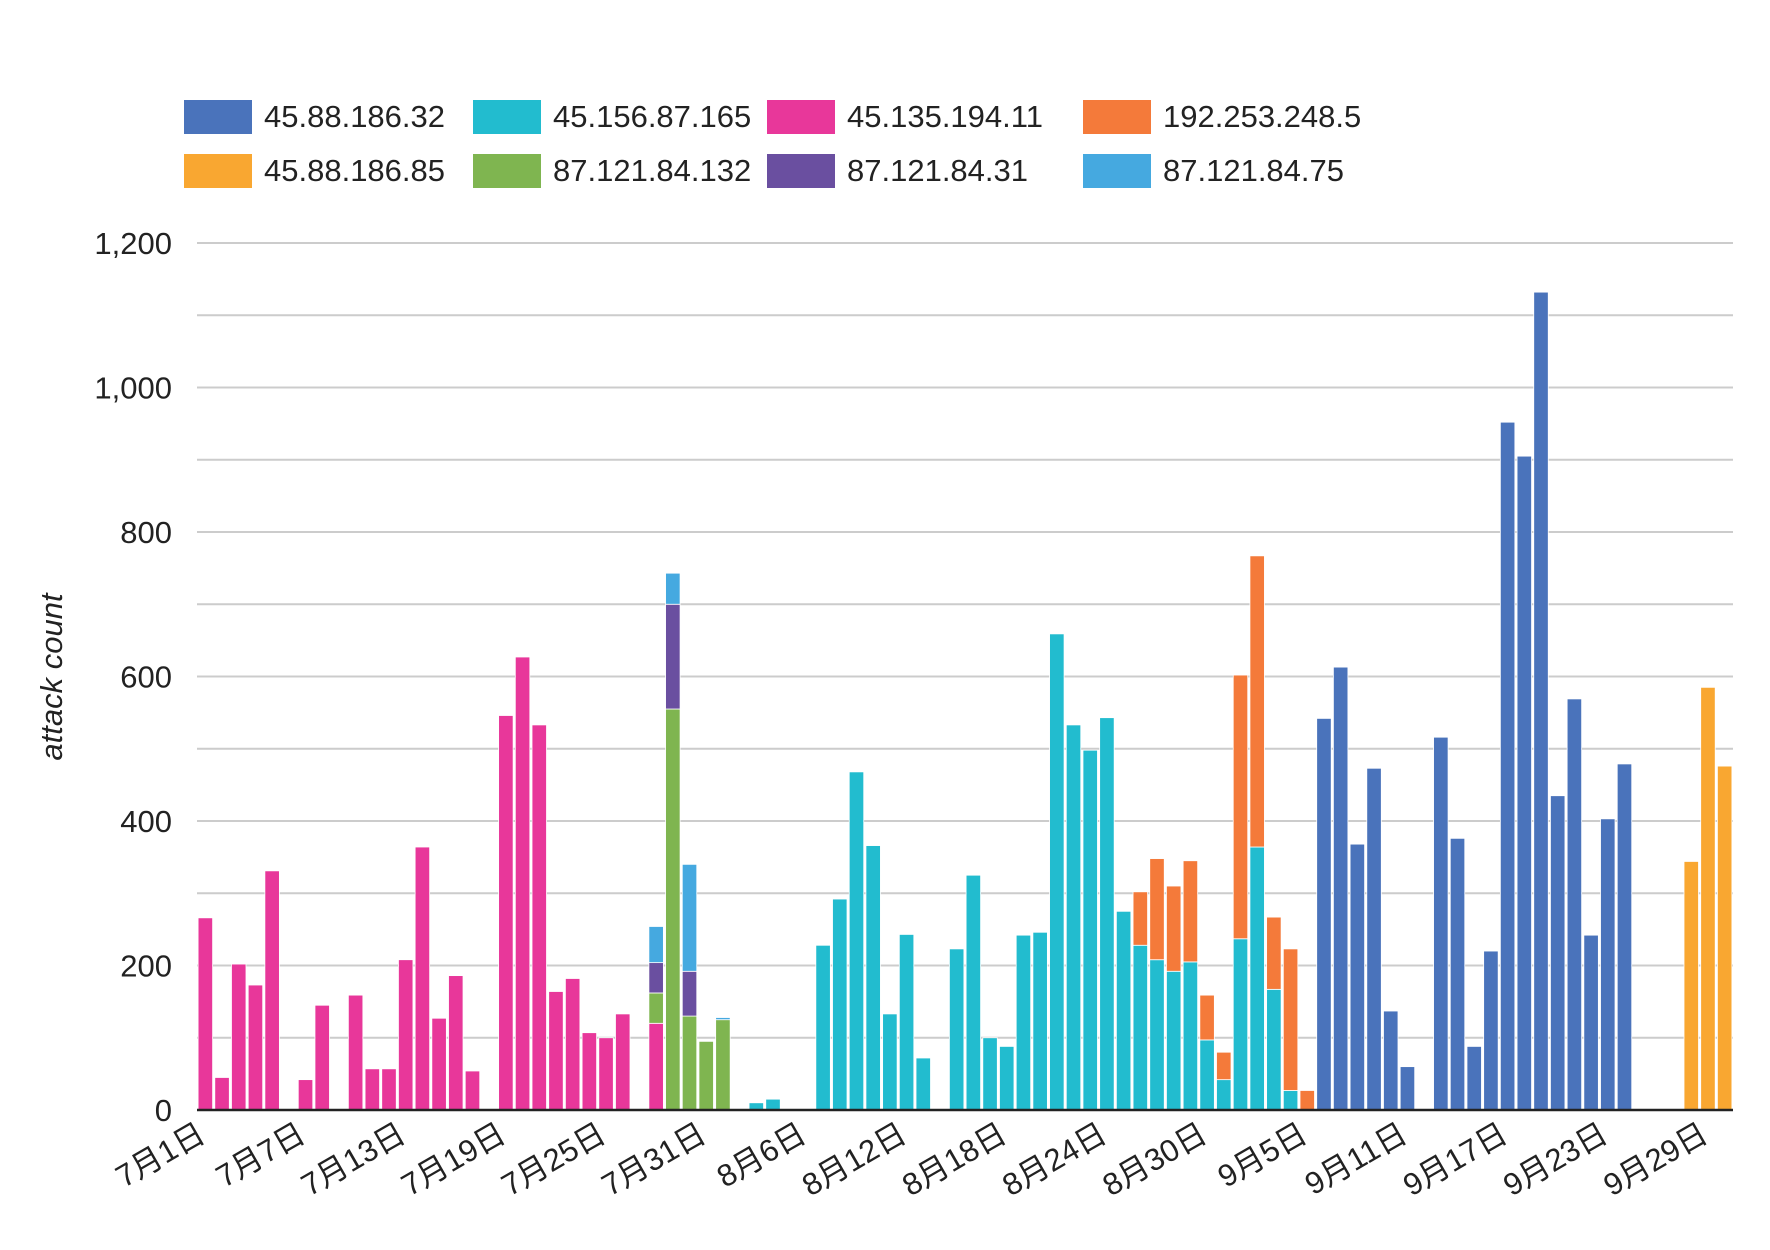 The height and width of the screenshot is (1250, 1770). What do you see at coordinates (133, 388) in the screenshot?
I see `y-tick-label: 1,000` at bounding box center [133, 388].